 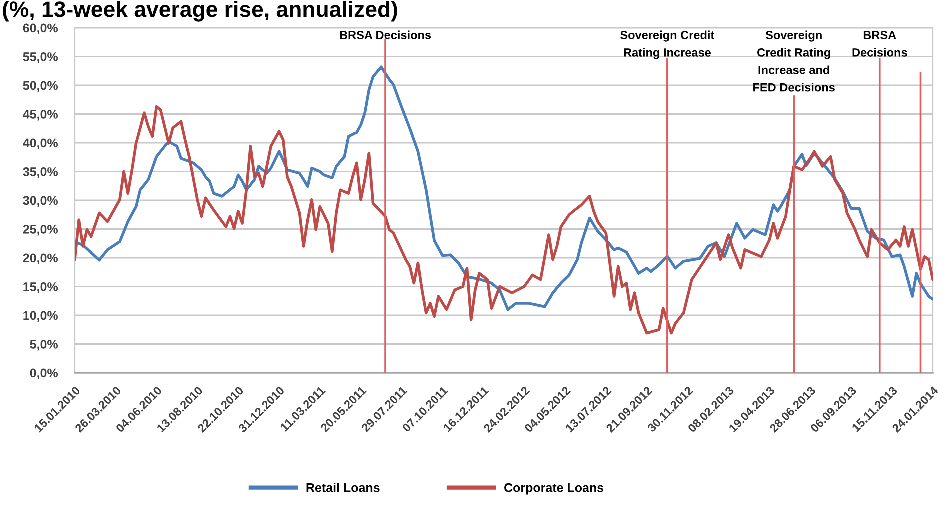 I want to click on y-tick-label: 60,0%, so click(x=40, y=29).